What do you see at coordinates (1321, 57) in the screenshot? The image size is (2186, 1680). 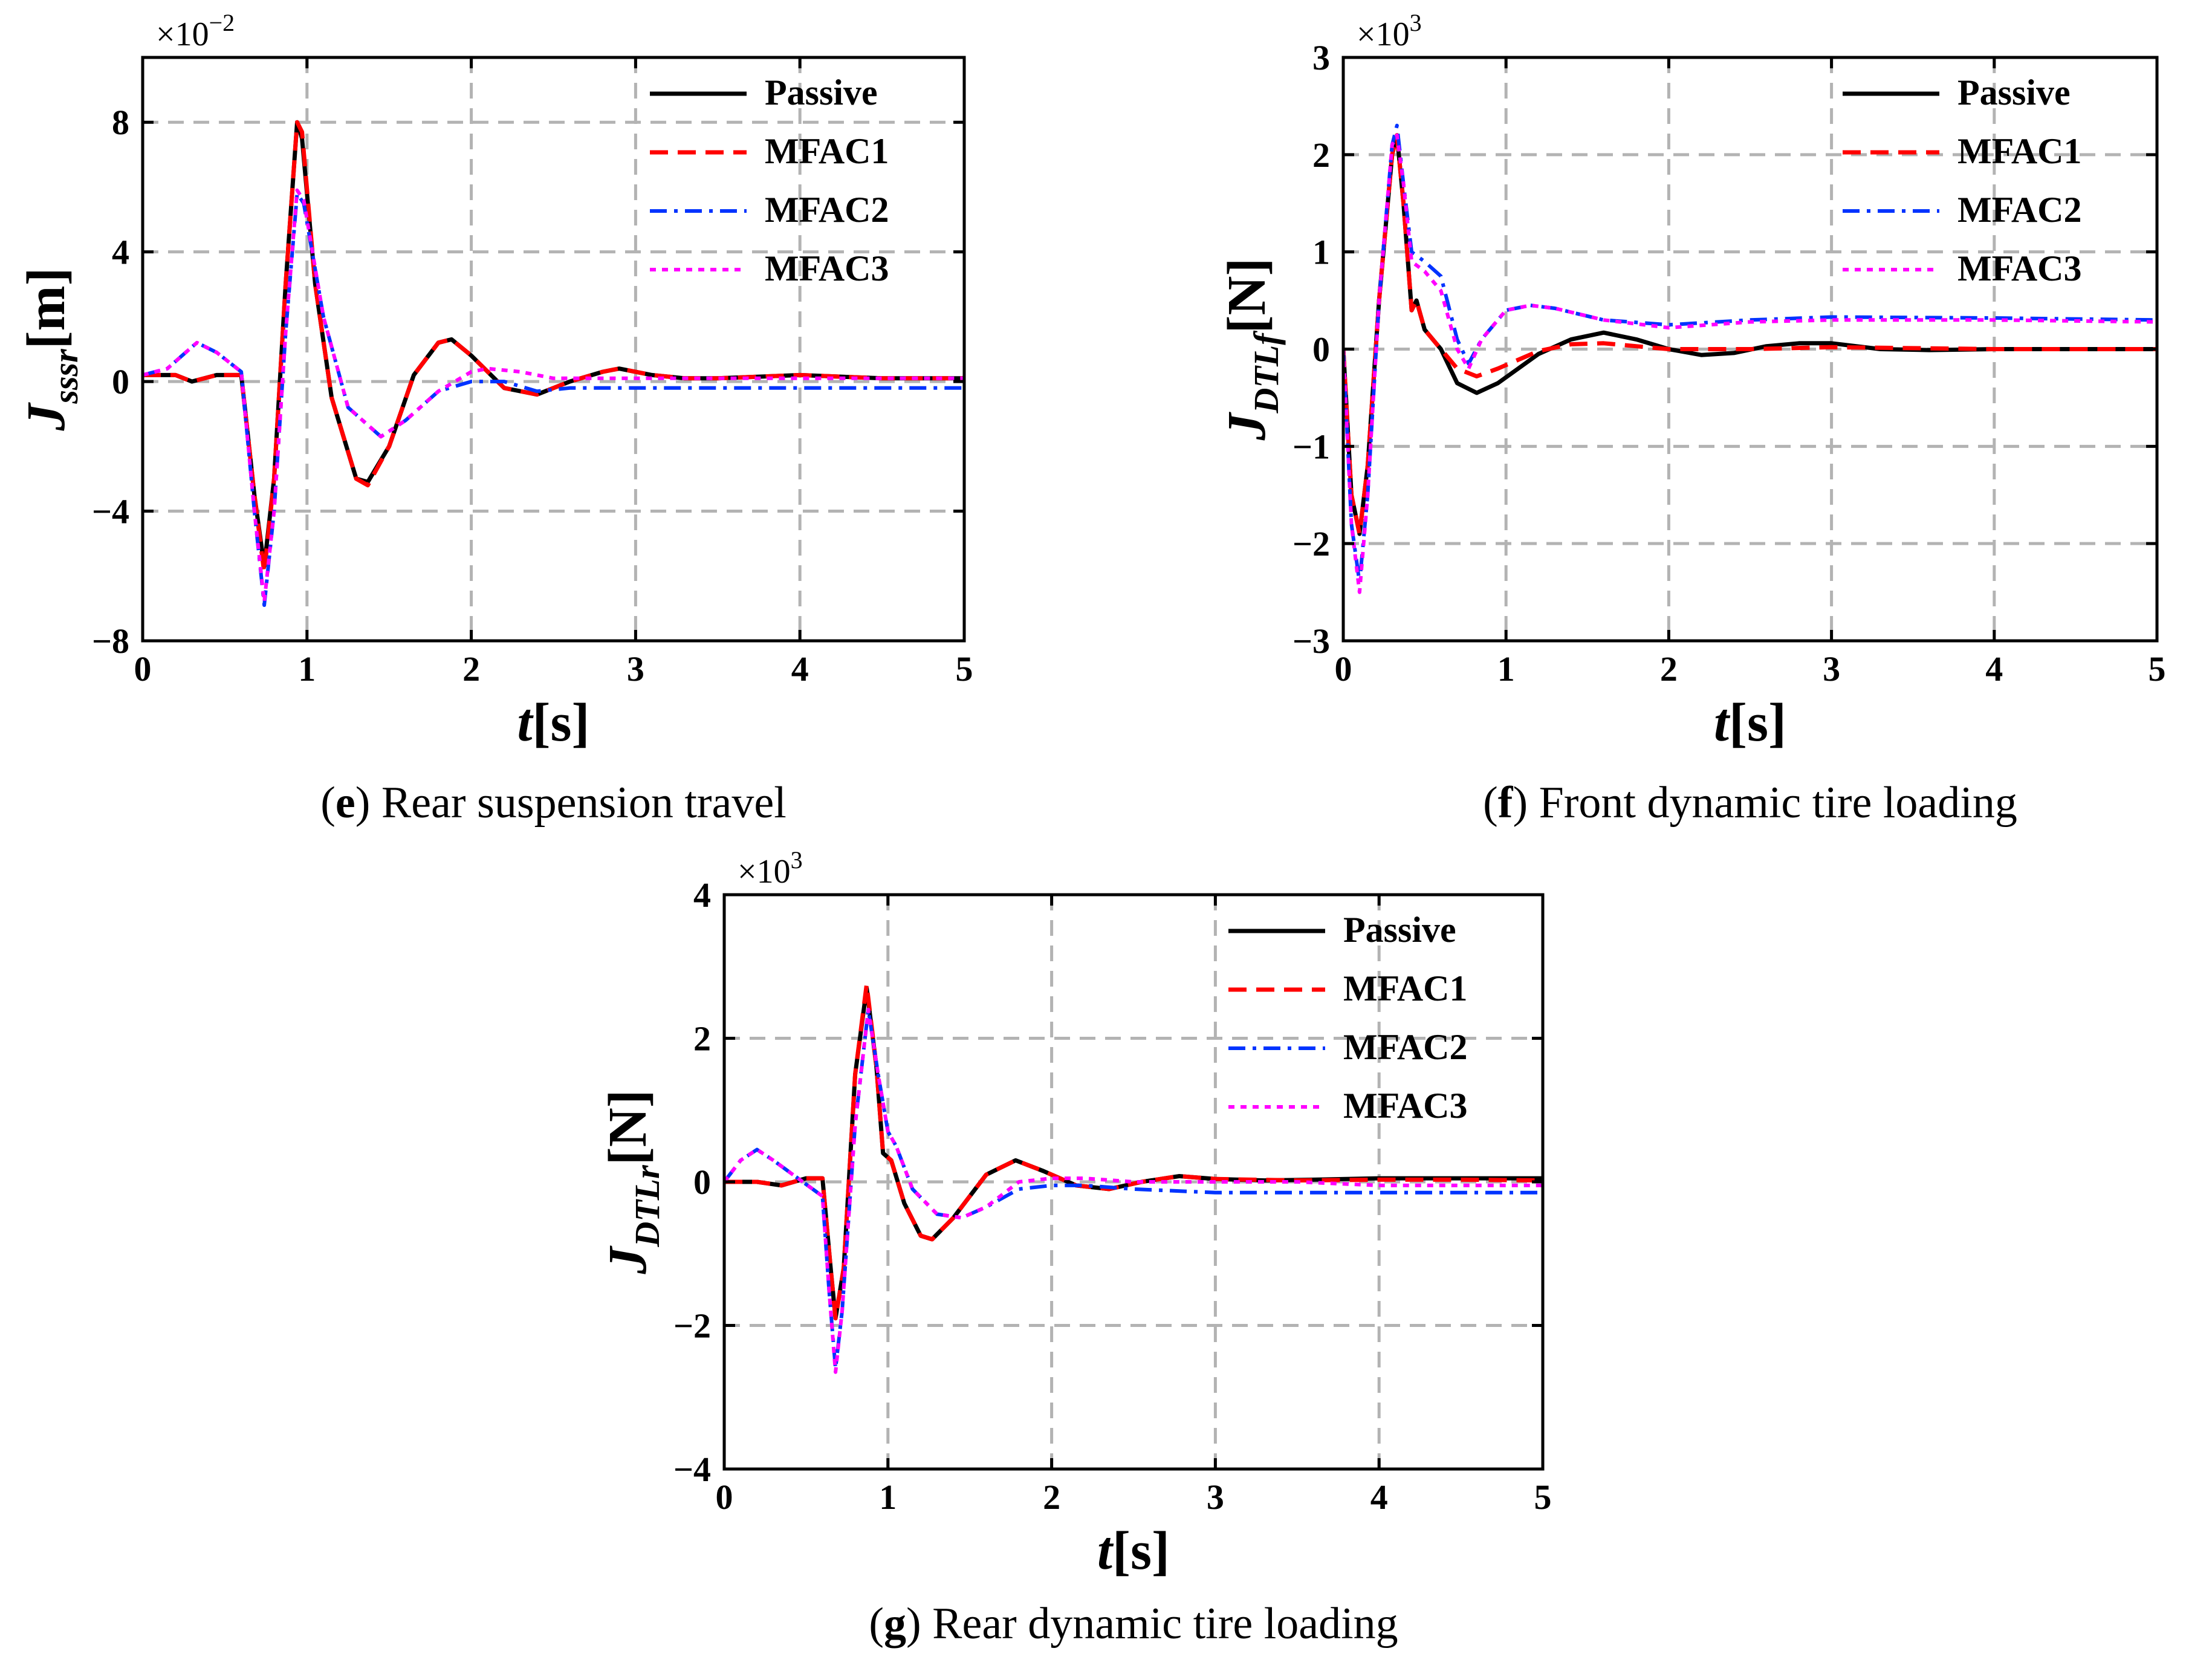 I see `y-tick-label: 3` at bounding box center [1321, 57].